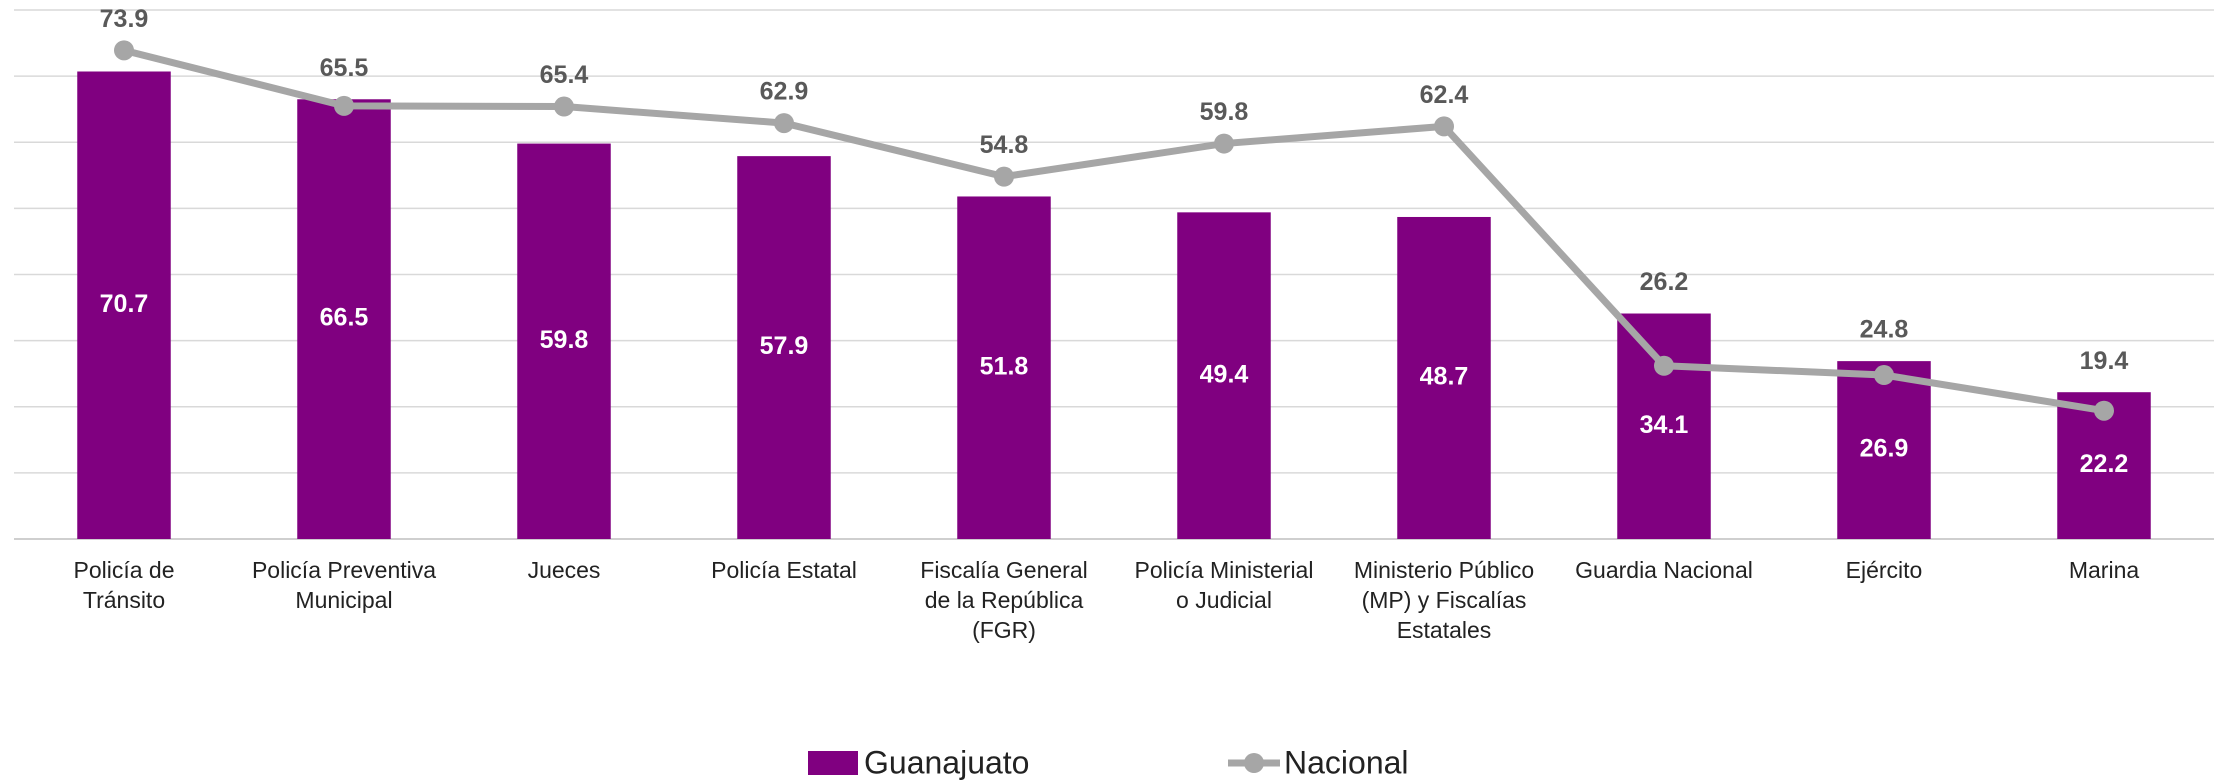 The image size is (2224, 784). What do you see at coordinates (1346, 762) in the screenshot?
I see `legend-label: Nacional` at bounding box center [1346, 762].